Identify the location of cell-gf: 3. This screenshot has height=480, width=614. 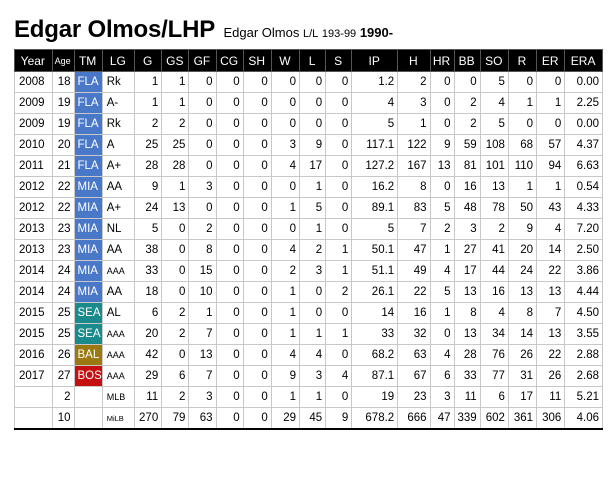
(202, 187).